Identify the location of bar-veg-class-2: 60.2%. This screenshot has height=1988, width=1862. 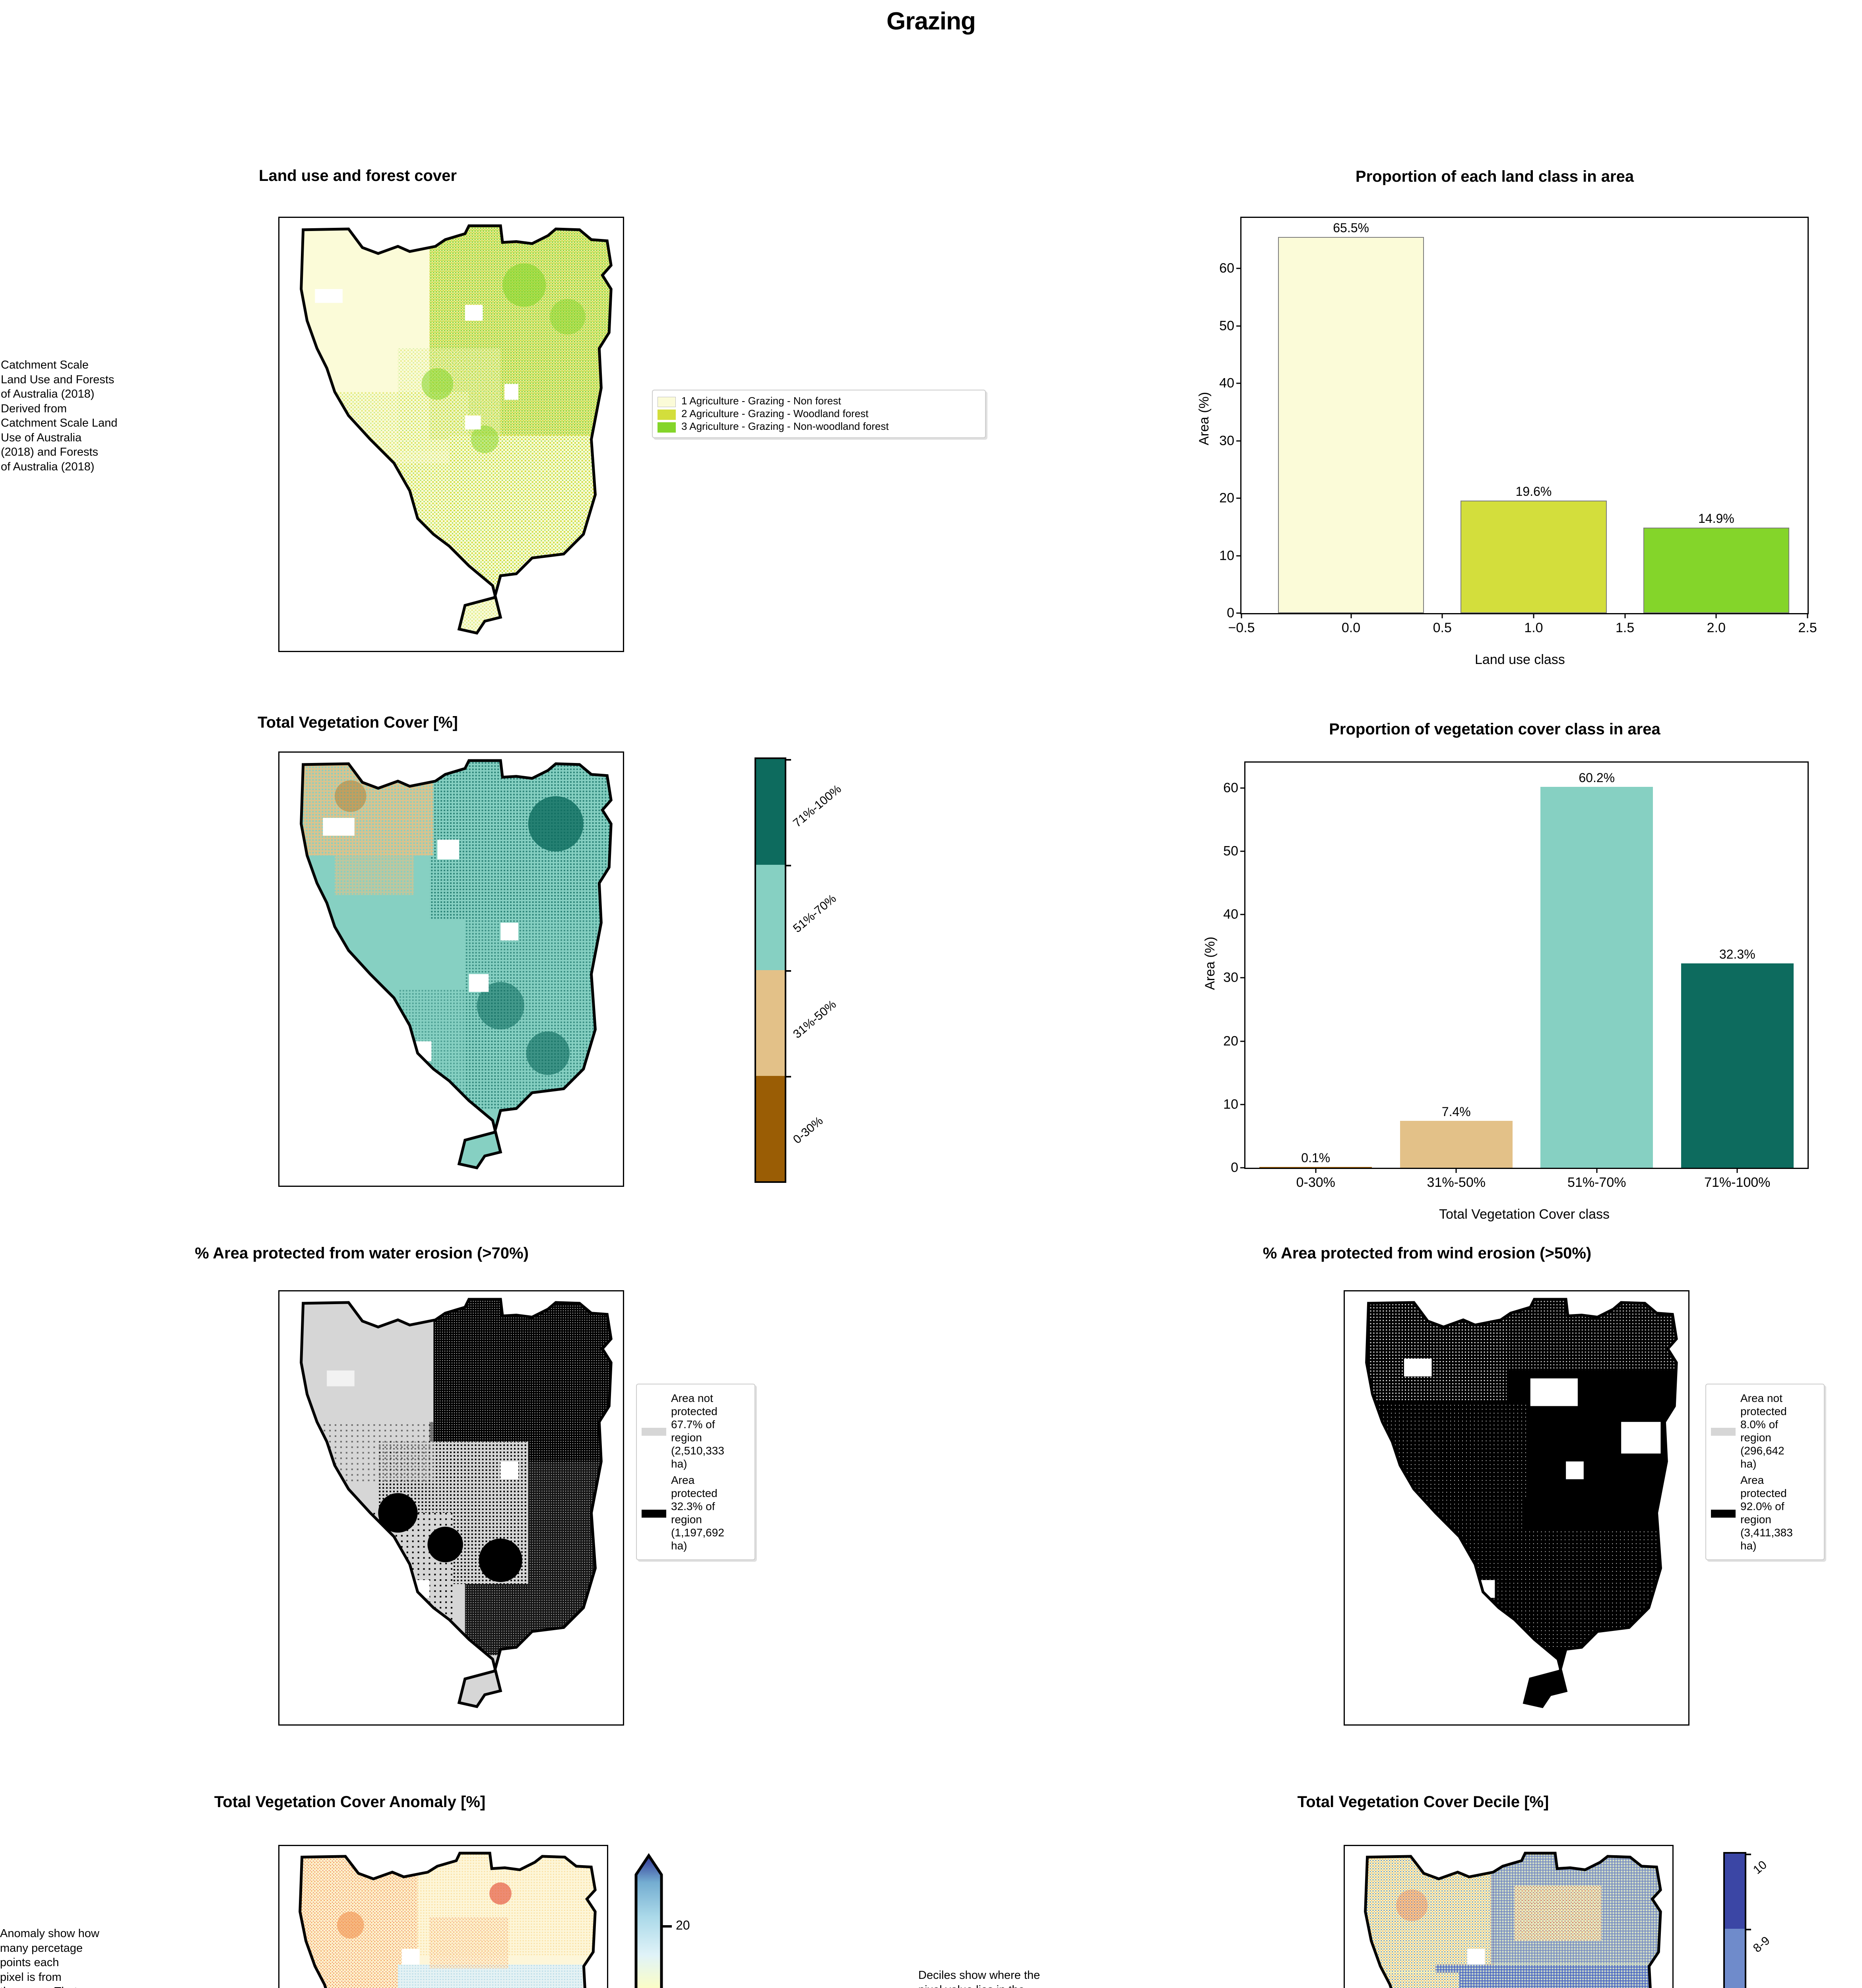
(1596, 969).